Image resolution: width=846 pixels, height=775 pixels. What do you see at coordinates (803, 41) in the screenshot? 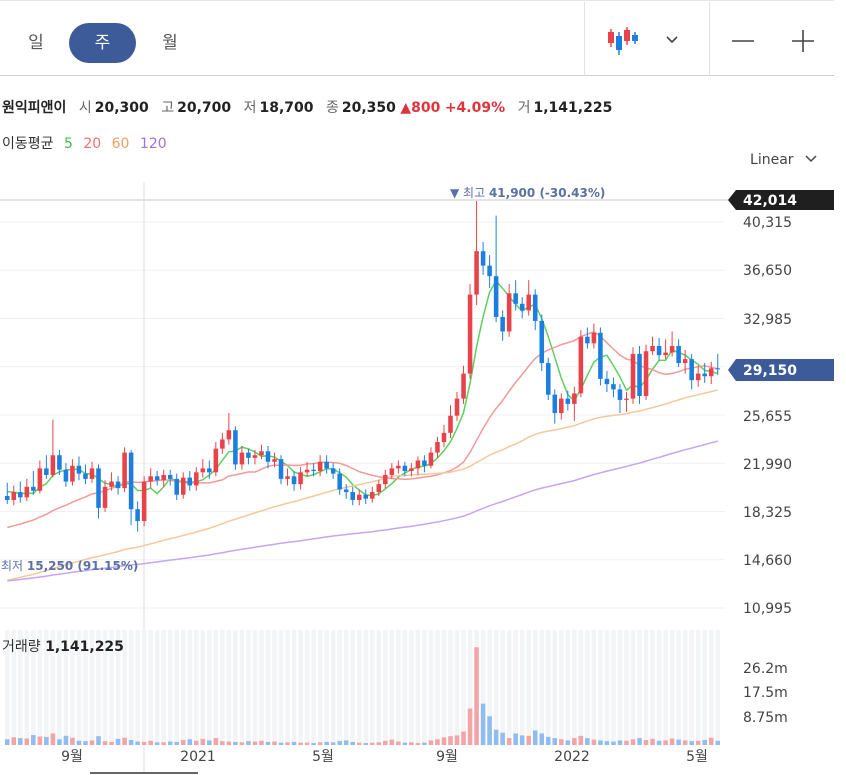
I see `plus-icon` at bounding box center [803, 41].